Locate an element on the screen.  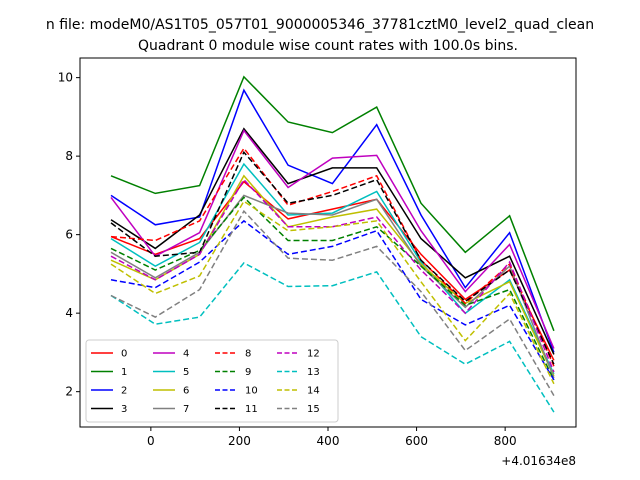
y-tick-label: 6 is located at coordinates (69, 235).